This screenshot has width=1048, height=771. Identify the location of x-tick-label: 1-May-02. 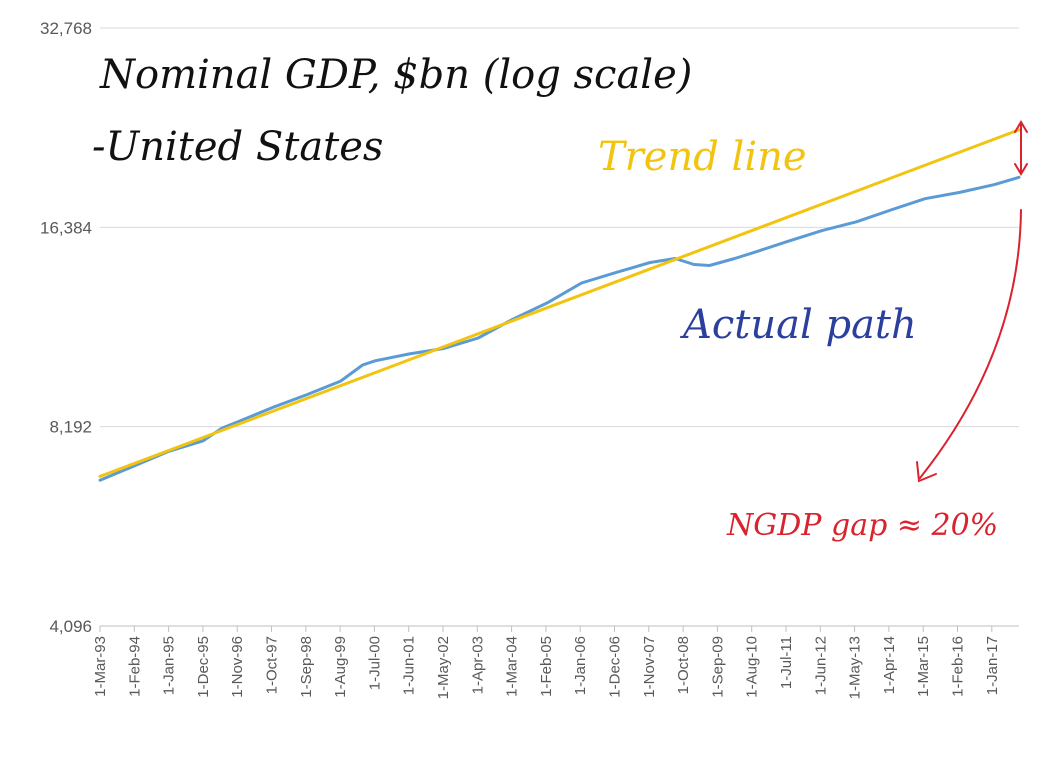
(443, 667).